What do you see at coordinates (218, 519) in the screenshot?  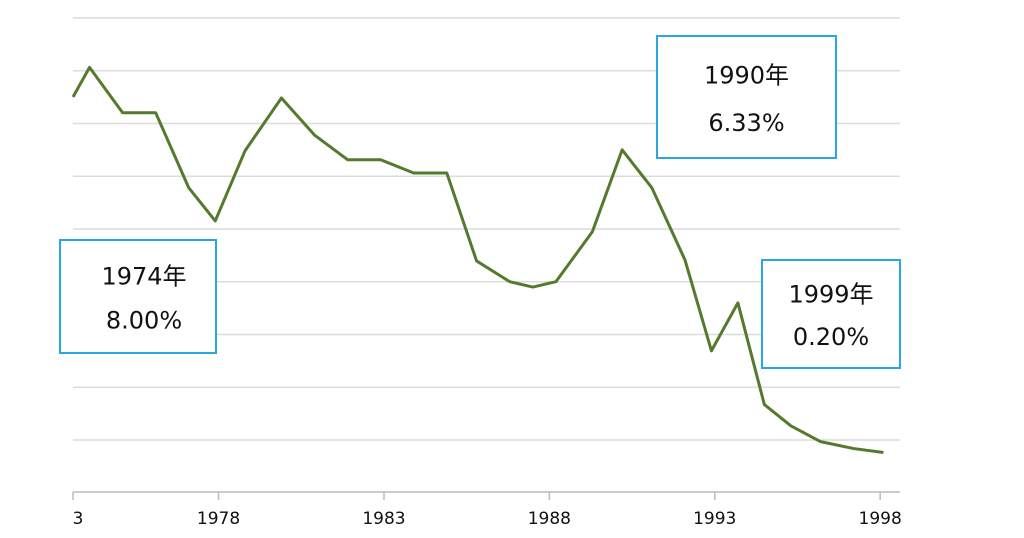 I see `x-tick-label: 1978` at bounding box center [218, 519].